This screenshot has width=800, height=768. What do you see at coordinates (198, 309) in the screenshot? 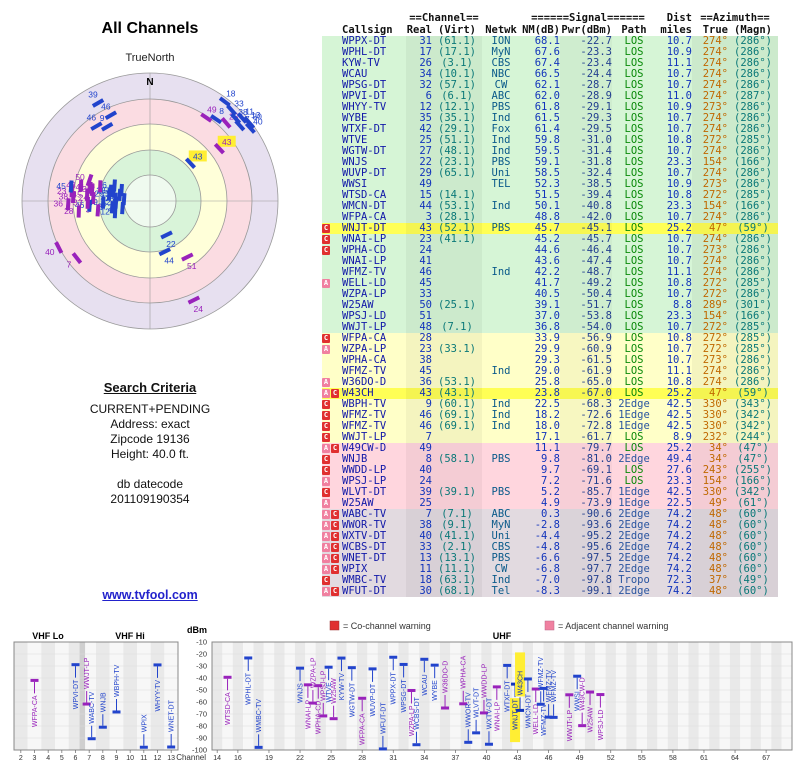
I see `svg-text: 24` at bounding box center [198, 309].